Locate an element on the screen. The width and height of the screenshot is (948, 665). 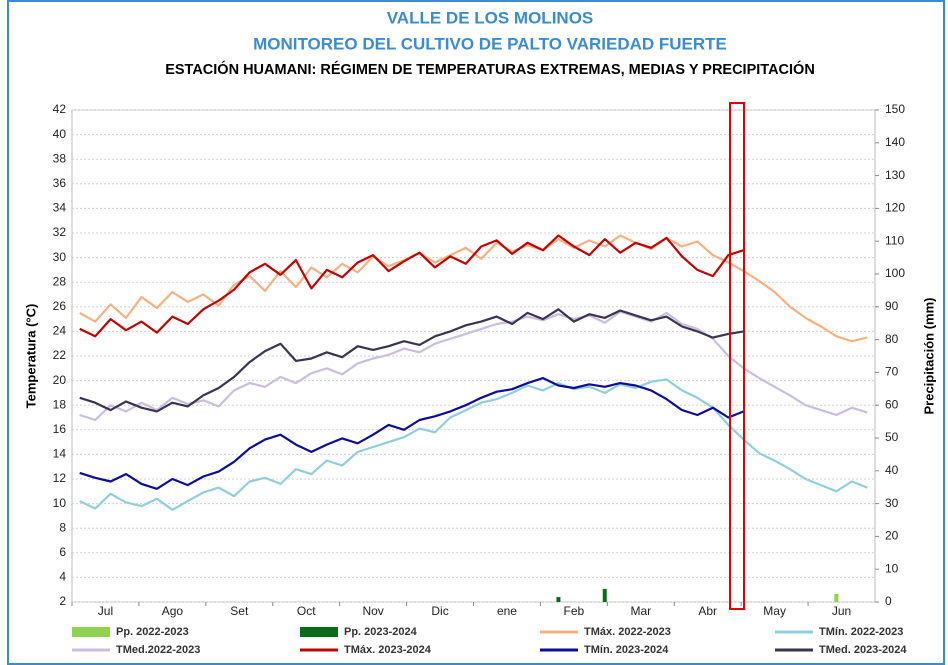
y2-tick-label: 150 is located at coordinates (895, 109).